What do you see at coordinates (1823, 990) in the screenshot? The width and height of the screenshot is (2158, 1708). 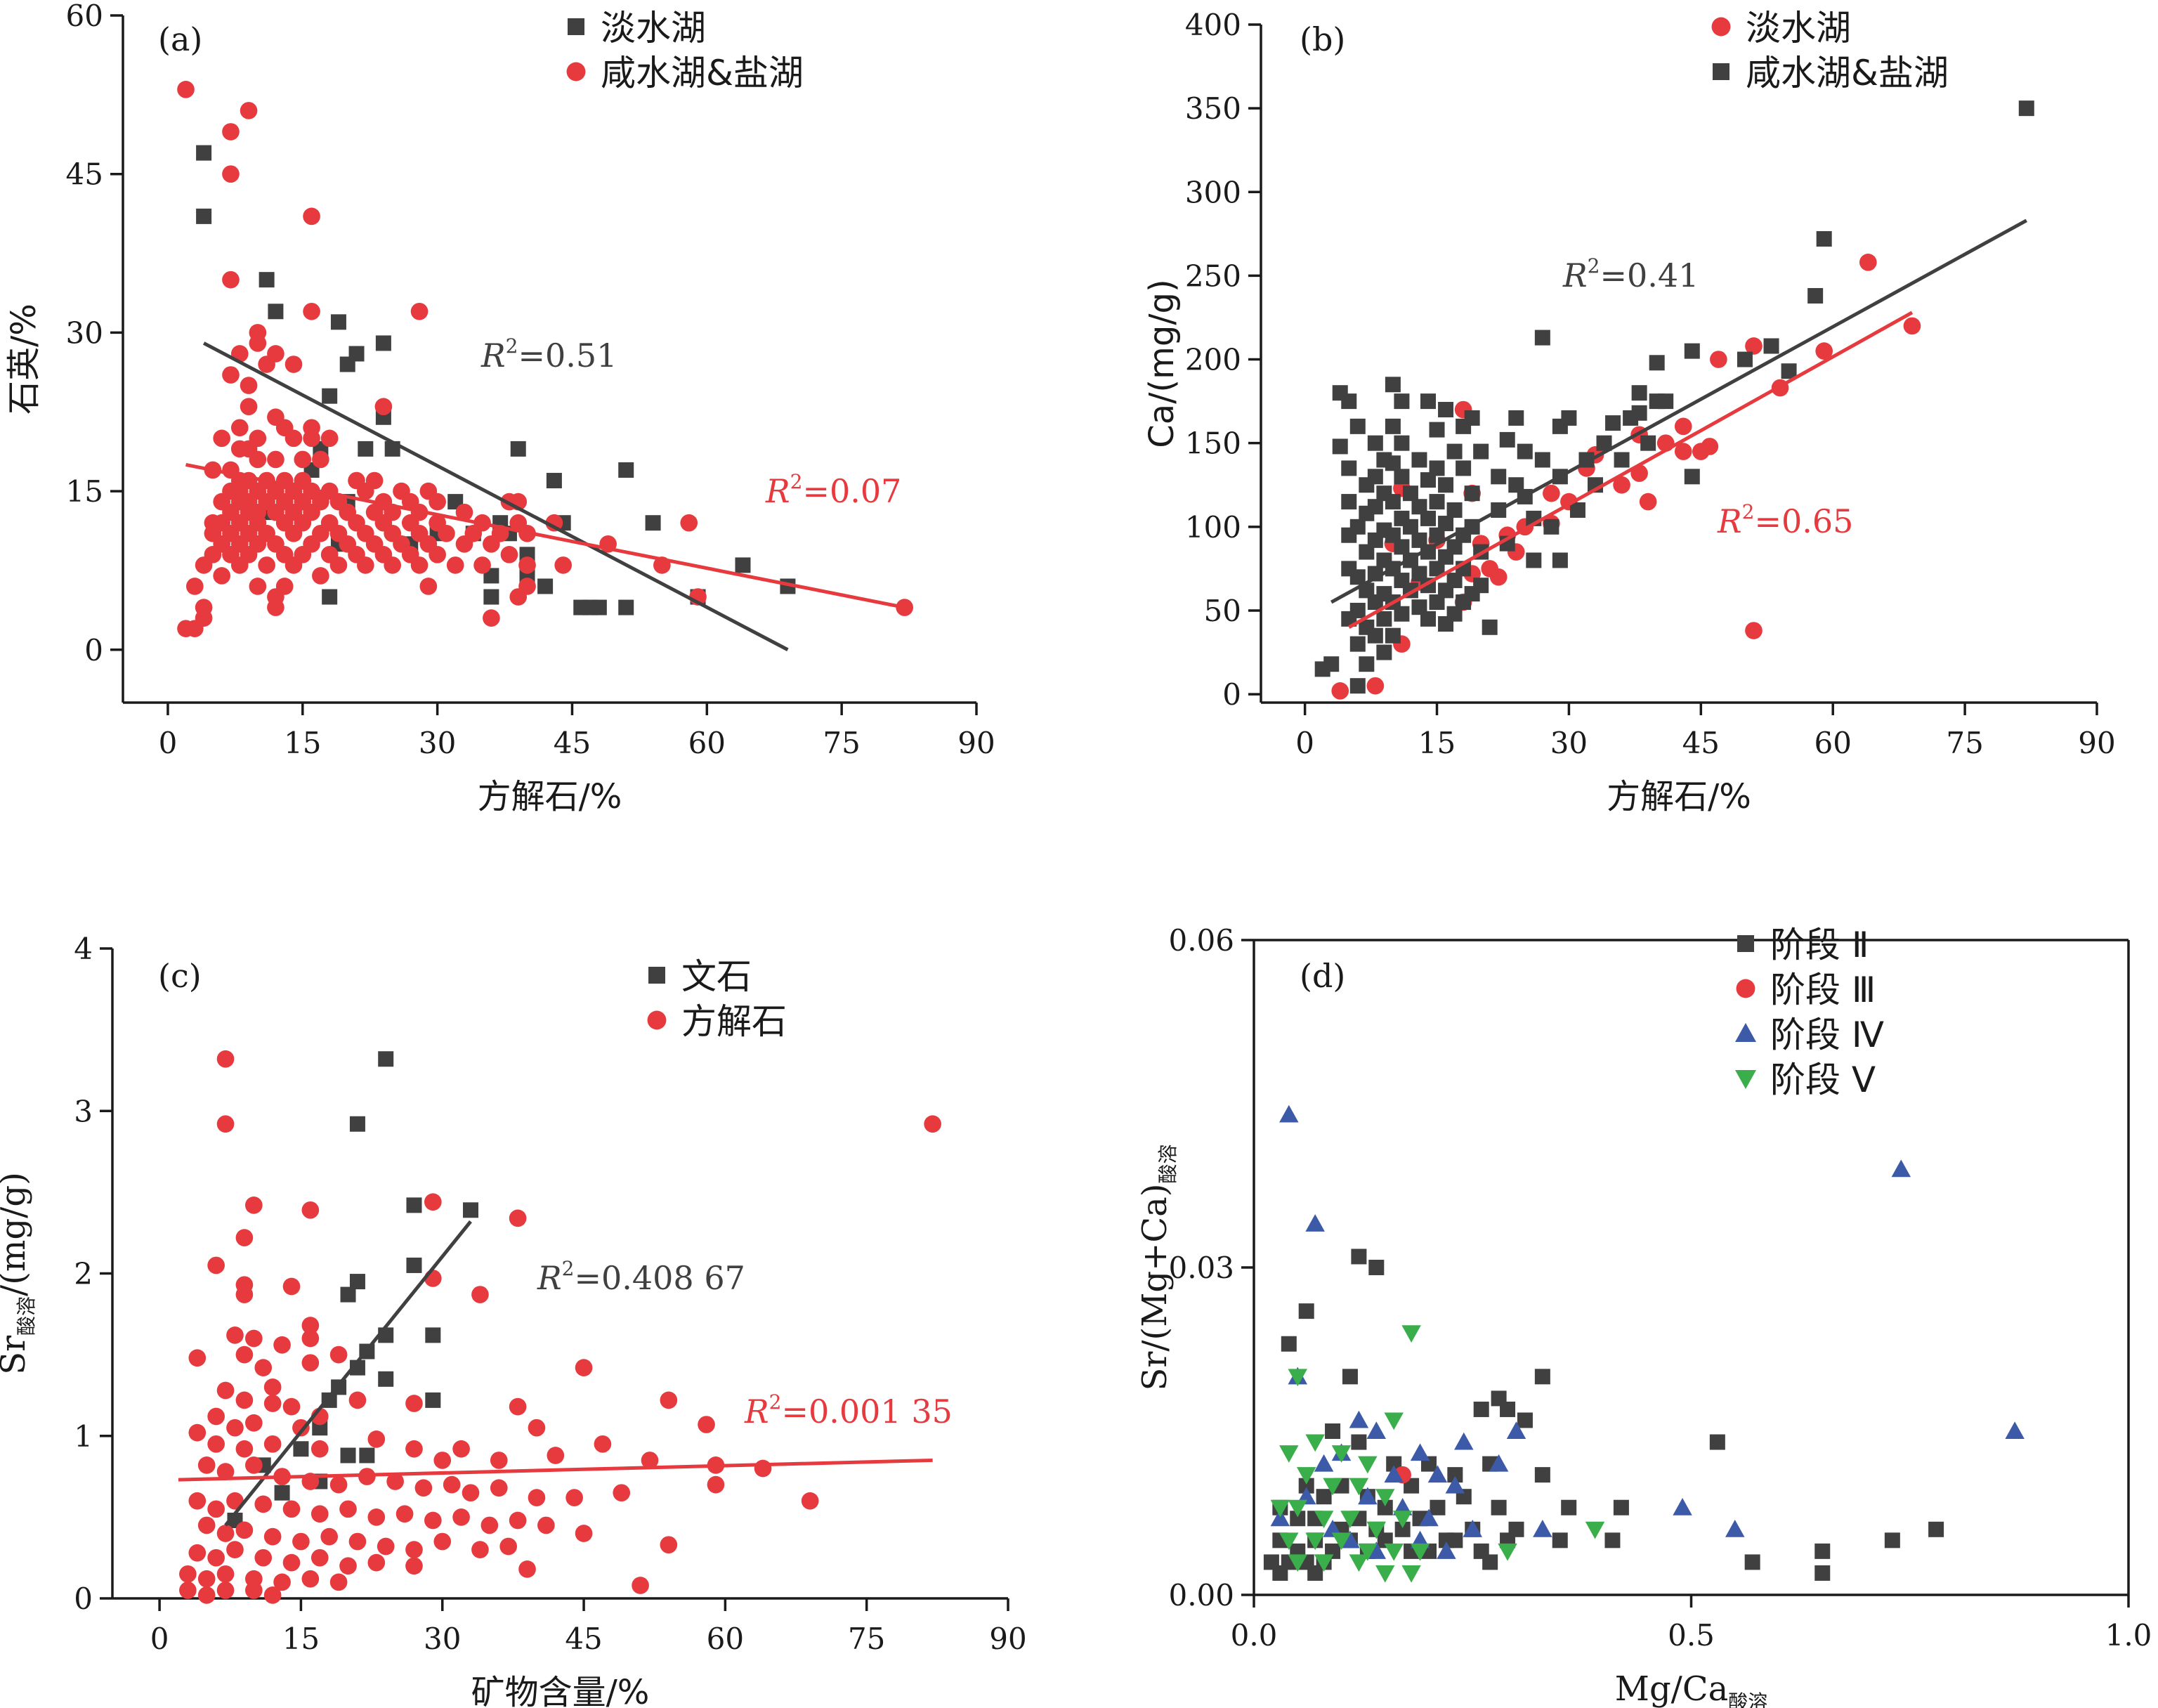 I see `legend-entry: 阶段 Ⅲ` at bounding box center [1823, 990].